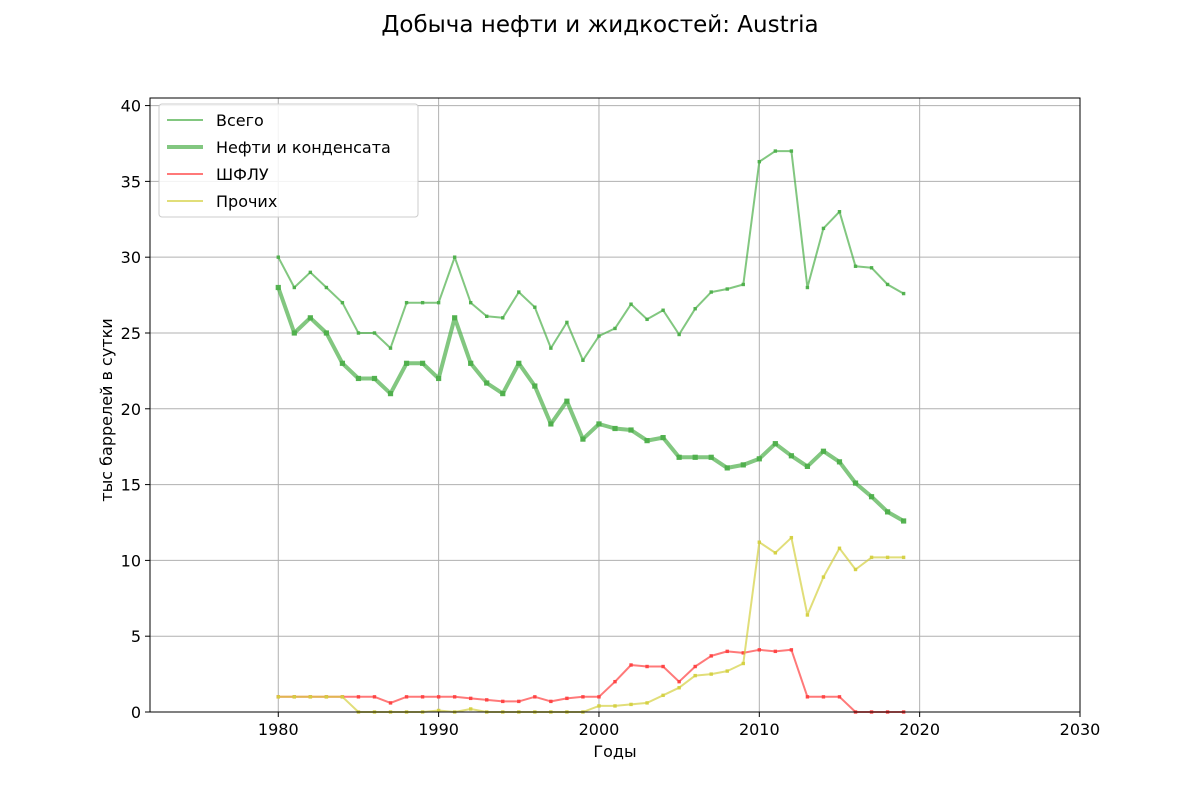 Image resolution: width=1200 pixels, height=800 pixels. I want to click on x-tick-label: 2020, so click(919, 729).